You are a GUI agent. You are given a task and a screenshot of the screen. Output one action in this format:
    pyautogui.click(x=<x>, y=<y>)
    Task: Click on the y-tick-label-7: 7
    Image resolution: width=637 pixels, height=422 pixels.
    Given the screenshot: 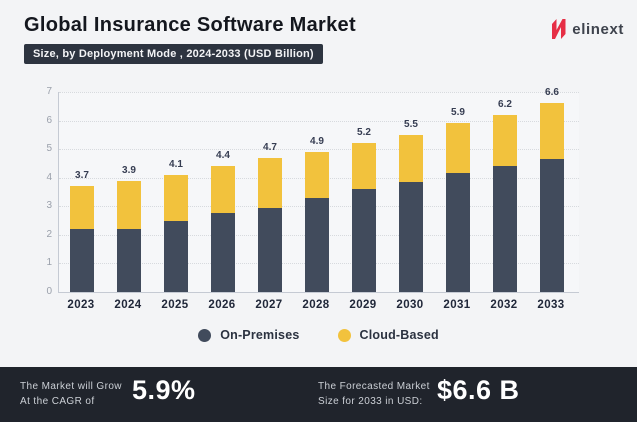 What is the action you would take?
    pyautogui.click(x=49, y=91)
    